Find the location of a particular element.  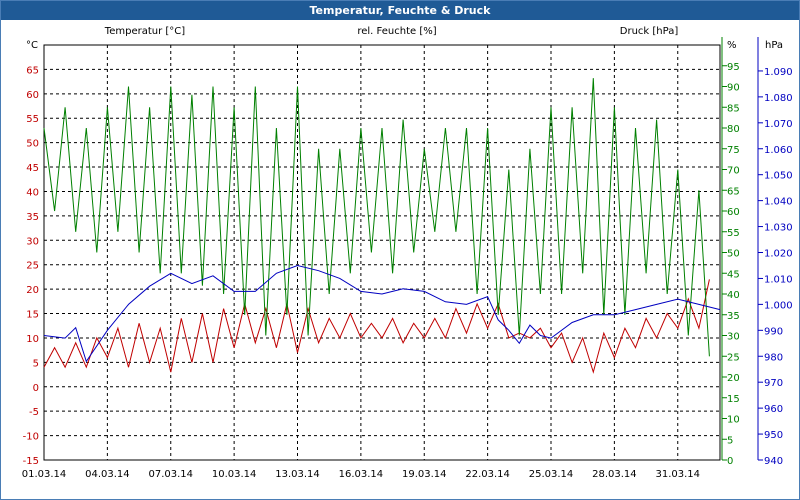

humidity-tick-label: 20 is located at coordinates (733, 378).